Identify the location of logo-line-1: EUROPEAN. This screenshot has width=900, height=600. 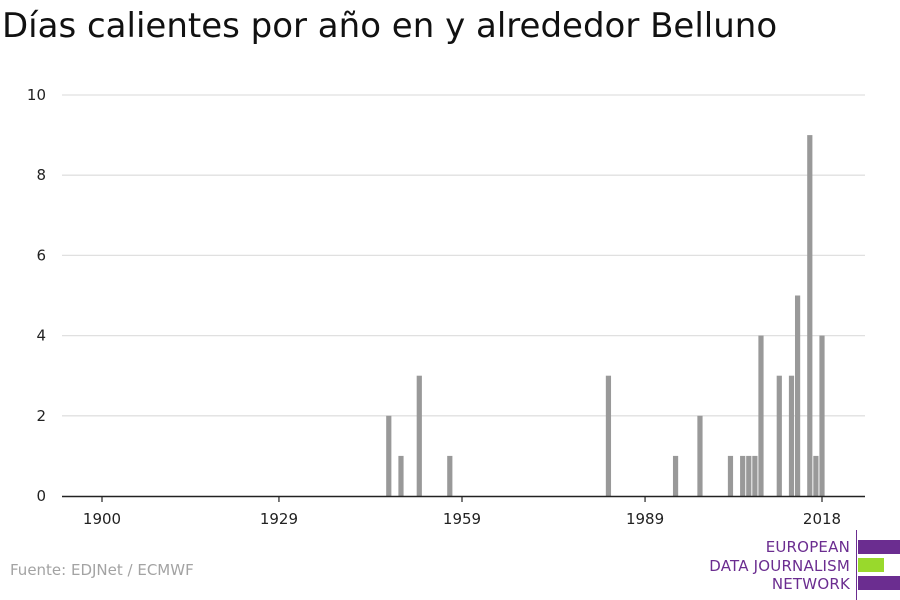
(807, 547).